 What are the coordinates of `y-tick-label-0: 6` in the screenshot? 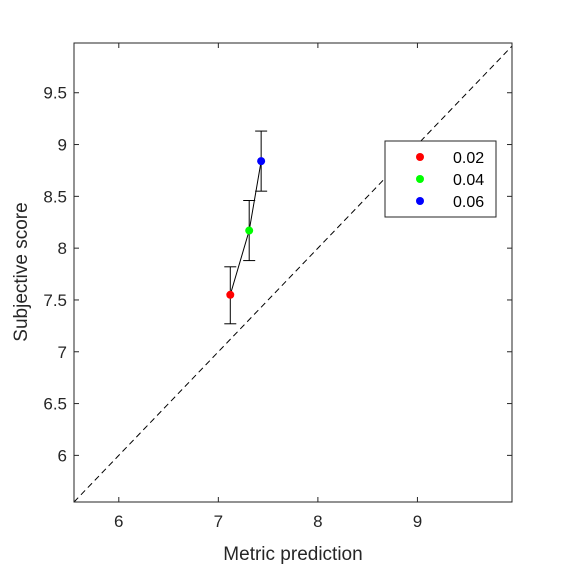 It's located at (62, 455).